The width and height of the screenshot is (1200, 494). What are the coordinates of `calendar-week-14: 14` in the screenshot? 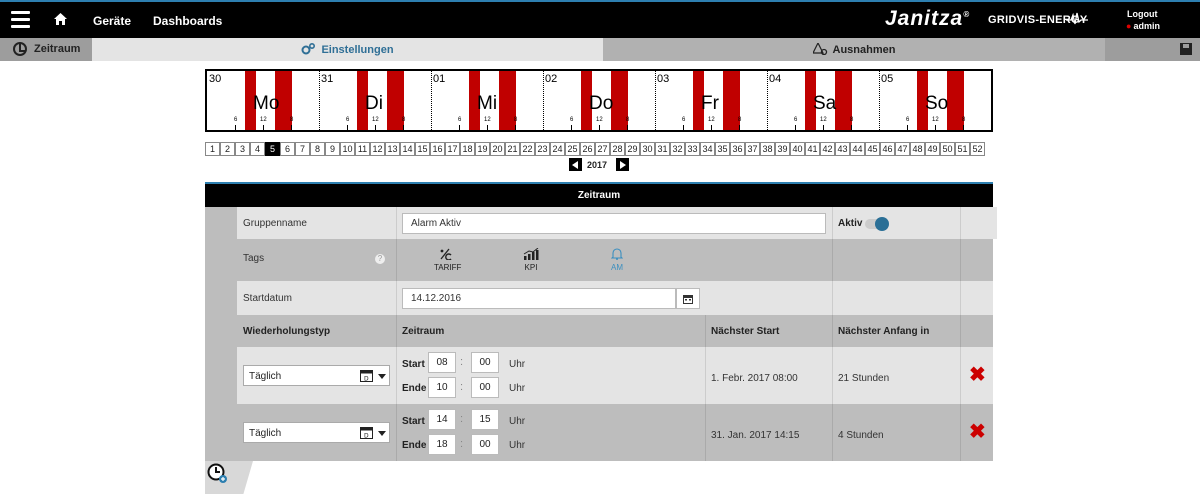 It's located at (407, 149).